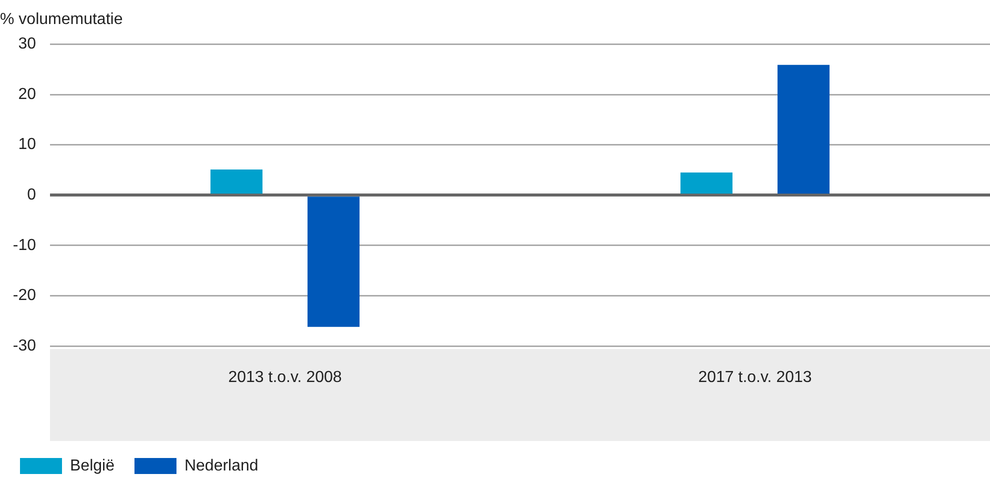  Describe the element at coordinates (24, 345) in the screenshot. I see `y-tick-label: -30` at that location.